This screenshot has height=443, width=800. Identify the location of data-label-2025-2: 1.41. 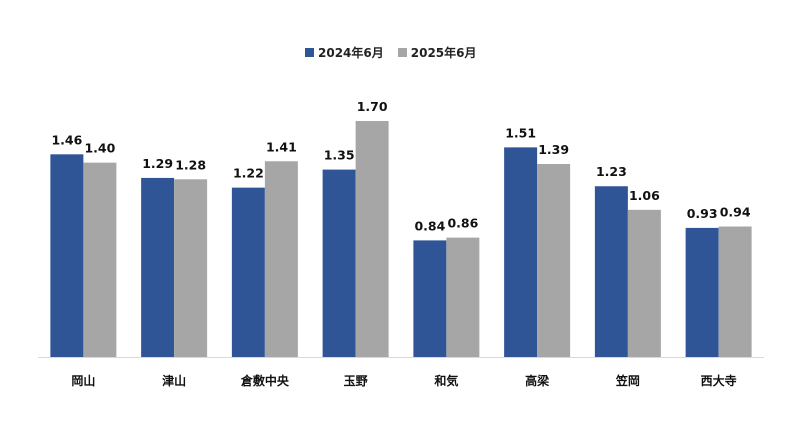
(281, 146).